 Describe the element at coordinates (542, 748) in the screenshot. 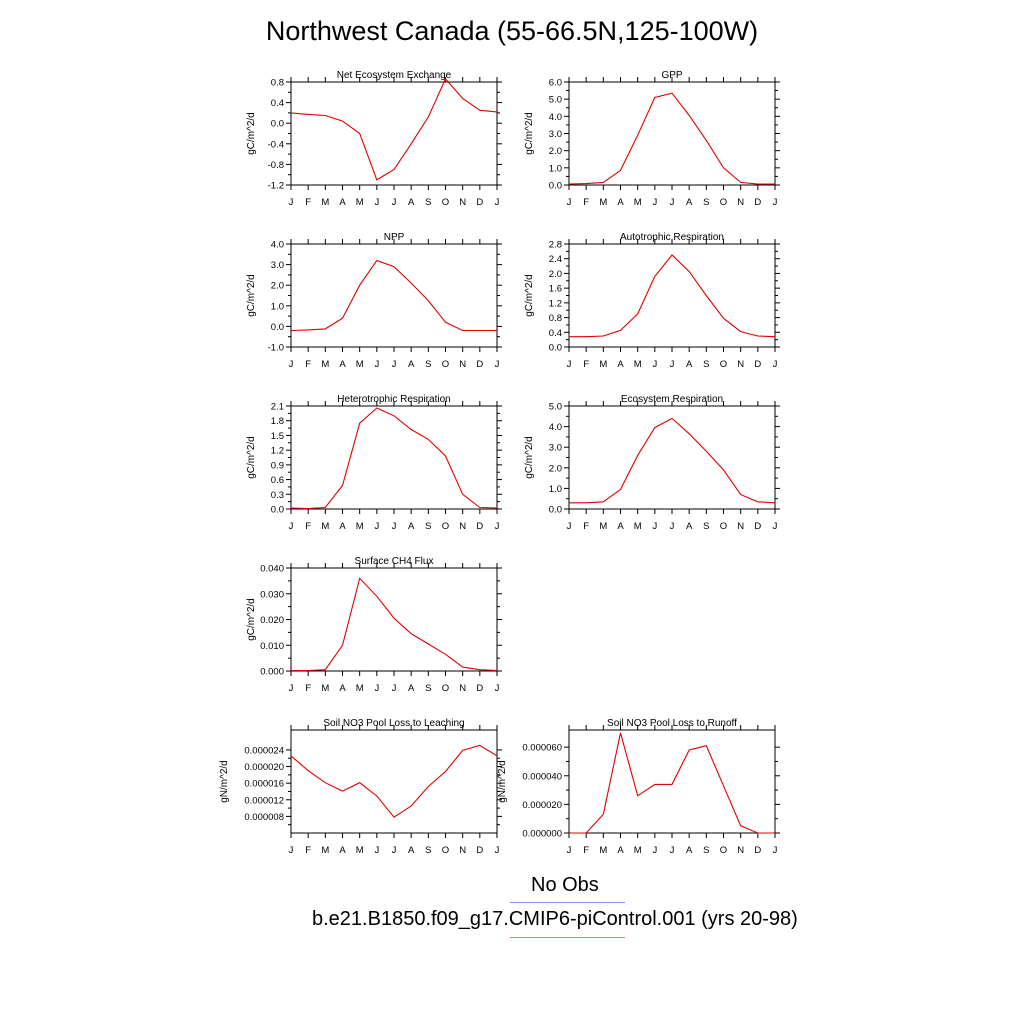

I see `y-tick-label: 0.000060` at that location.